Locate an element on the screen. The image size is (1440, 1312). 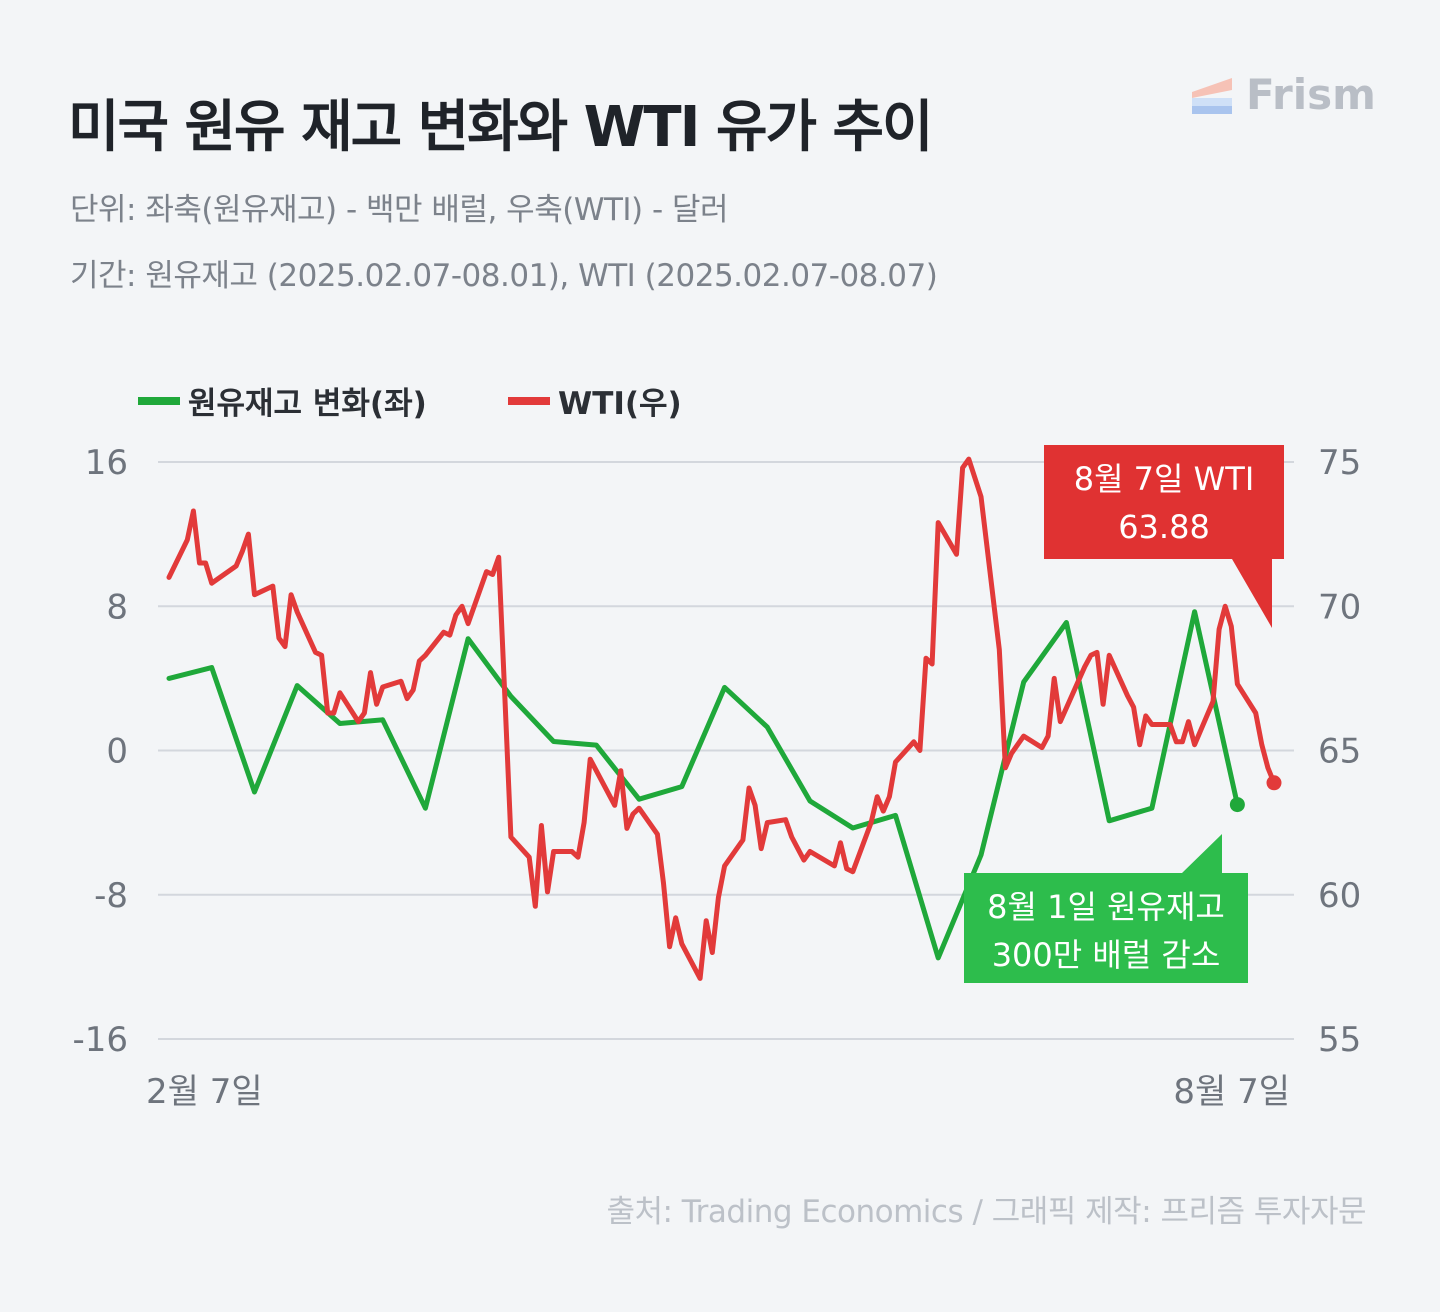
inventory-callout-box is located at coordinates (1106, 908).